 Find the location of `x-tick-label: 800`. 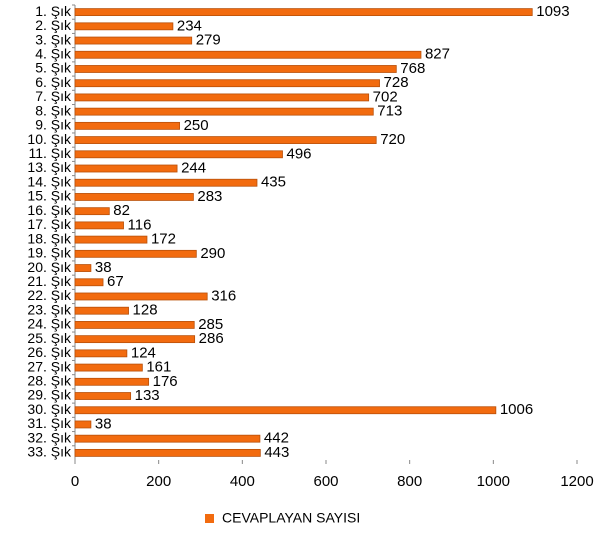

x-tick-label: 800 is located at coordinates (409, 481).